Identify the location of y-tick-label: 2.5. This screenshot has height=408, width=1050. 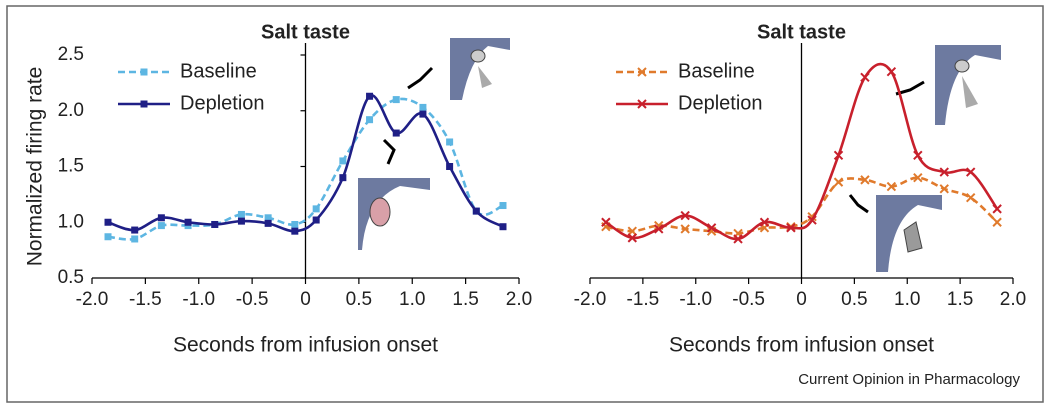
(71, 54).